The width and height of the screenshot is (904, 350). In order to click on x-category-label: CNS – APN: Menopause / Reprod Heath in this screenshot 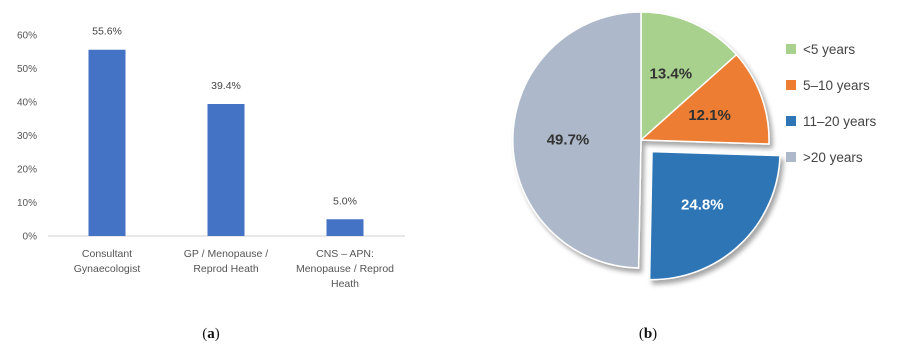, I will do `click(345, 269)`.